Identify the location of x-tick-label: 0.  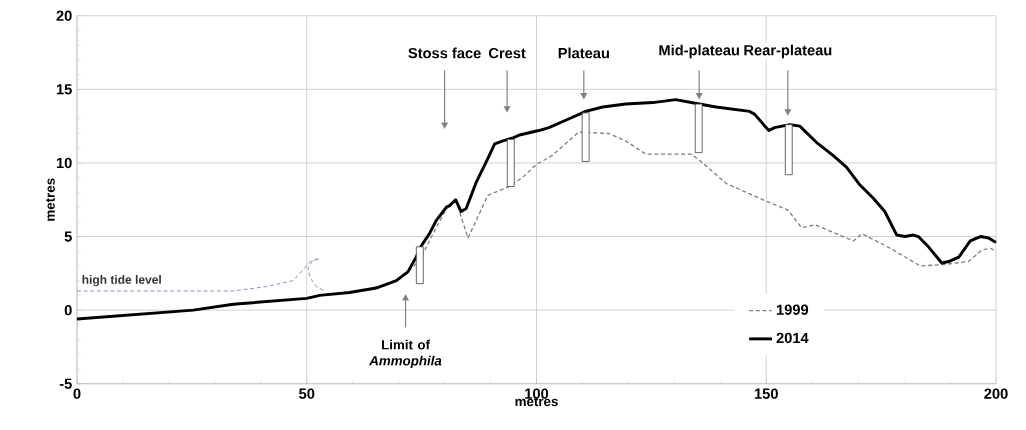
(77, 393).